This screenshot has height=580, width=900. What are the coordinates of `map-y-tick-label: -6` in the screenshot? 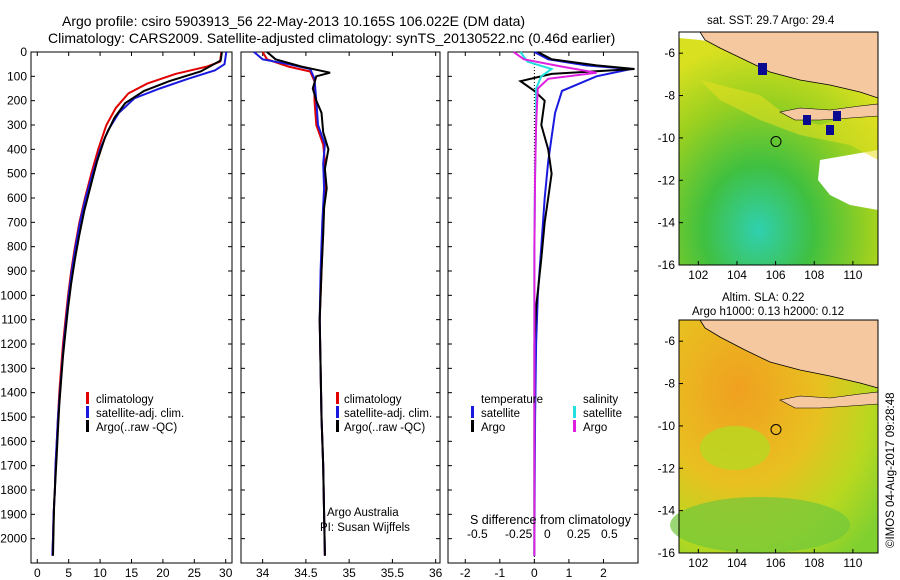 It's located at (669, 341).